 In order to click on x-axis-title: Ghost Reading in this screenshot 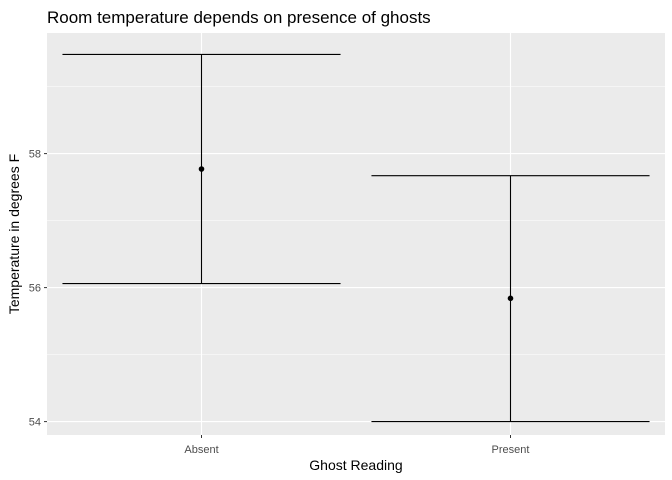, I will do `click(355, 465)`.